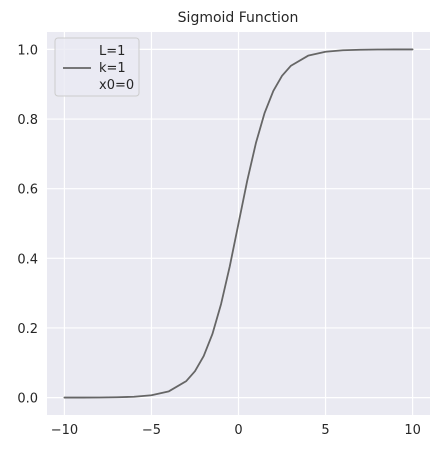  What do you see at coordinates (27, 259) in the screenshot?
I see `y-tick-label: 0.4` at bounding box center [27, 259].